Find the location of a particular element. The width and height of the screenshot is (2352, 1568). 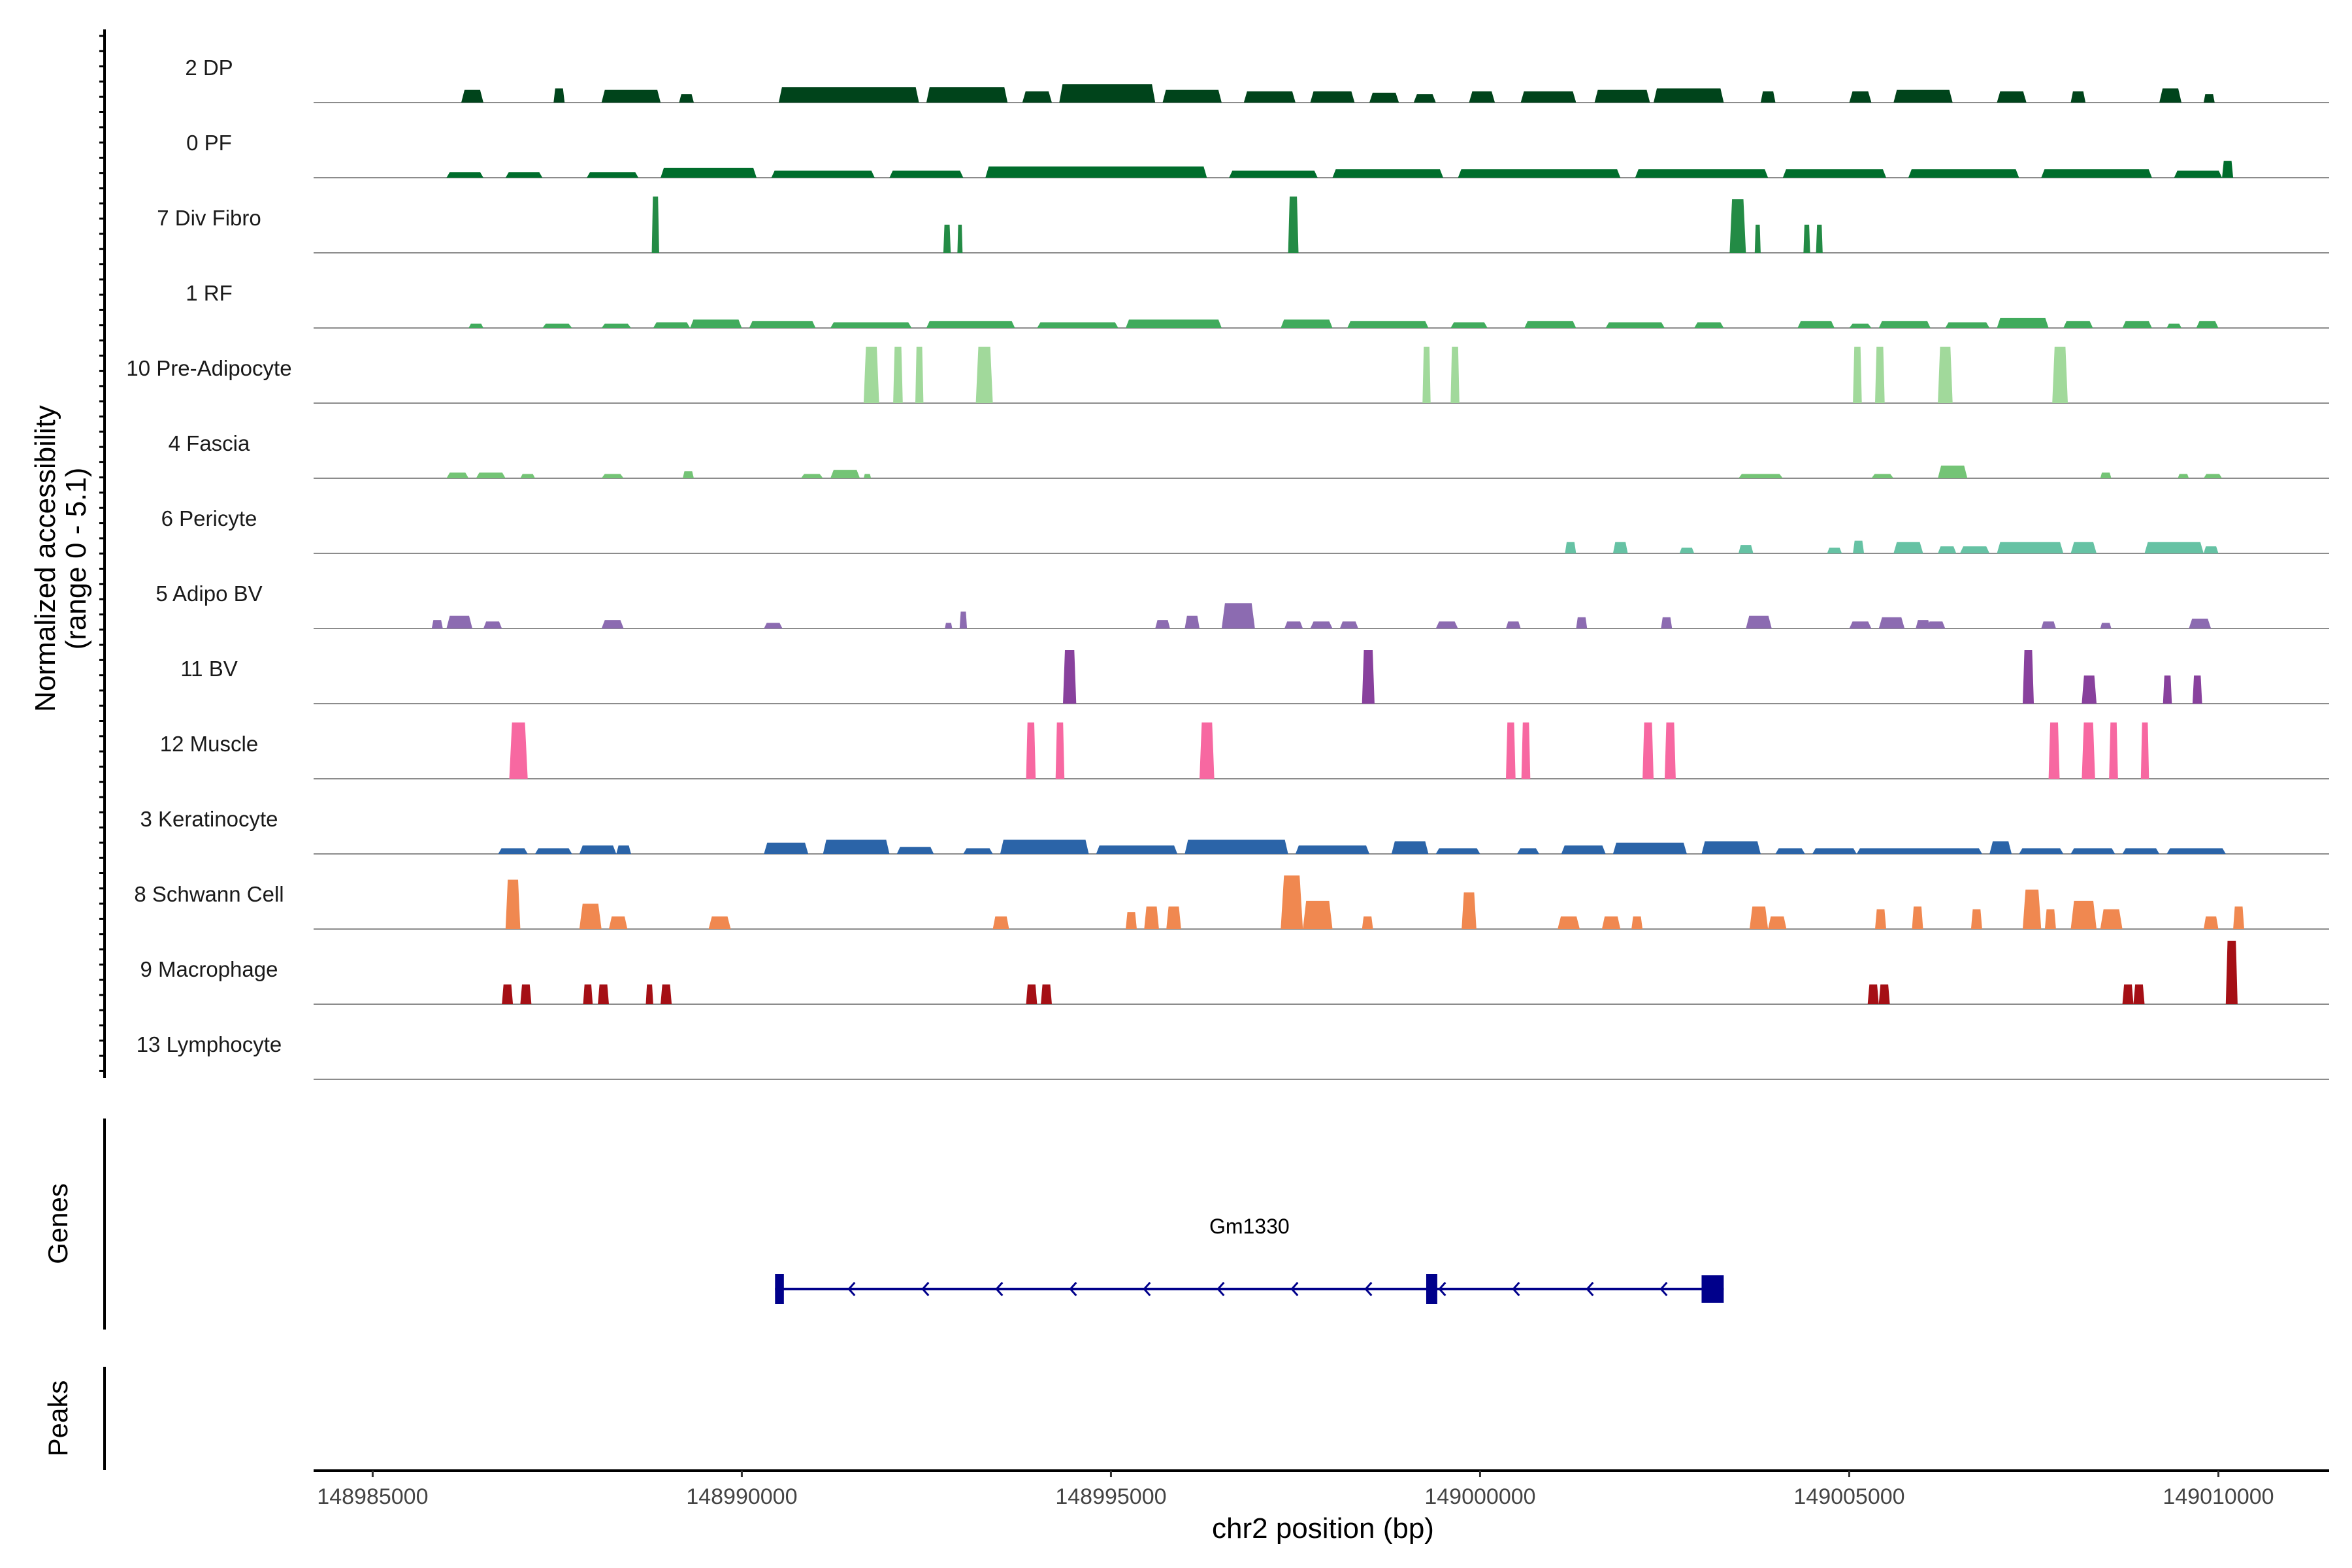

track-8-schwann-cell: 8 Schwann Cell is located at coordinates (1231, 902).